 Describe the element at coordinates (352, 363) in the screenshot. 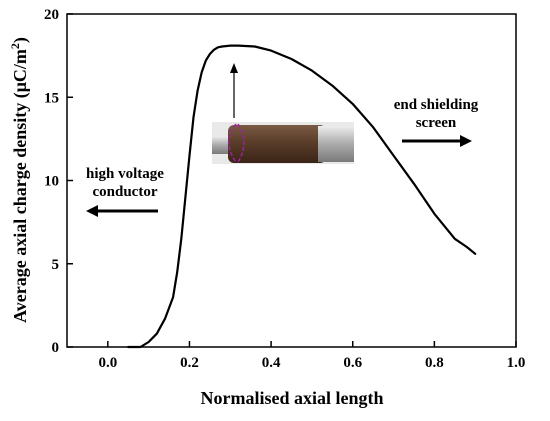

I see `x-tick-label: 0.6` at that location.